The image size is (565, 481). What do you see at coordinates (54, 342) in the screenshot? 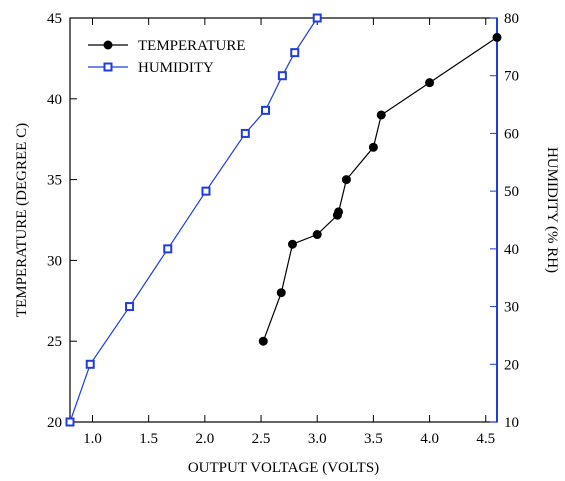
I see `left-tick-label: 25` at bounding box center [54, 342].